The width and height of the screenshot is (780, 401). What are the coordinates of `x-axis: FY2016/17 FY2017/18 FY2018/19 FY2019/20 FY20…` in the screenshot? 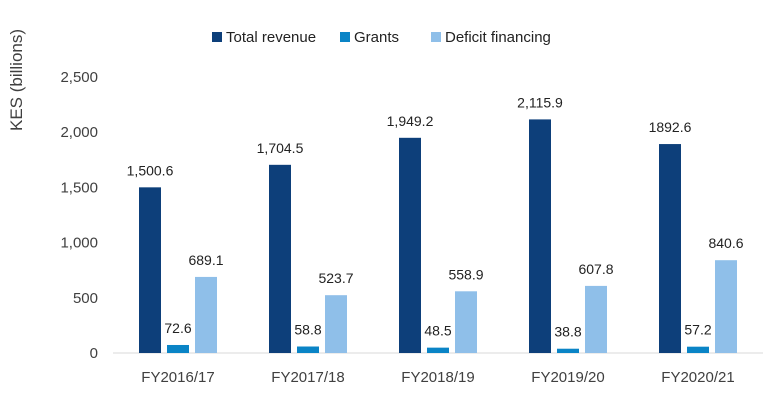 It's located at (437, 377).